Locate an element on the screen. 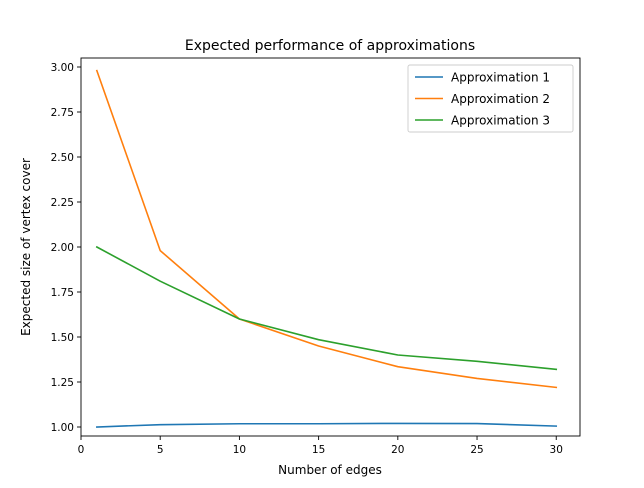 Image resolution: width=644 pixels, height=488 pixels. y-tick-label: 2.75 is located at coordinates (62, 113).